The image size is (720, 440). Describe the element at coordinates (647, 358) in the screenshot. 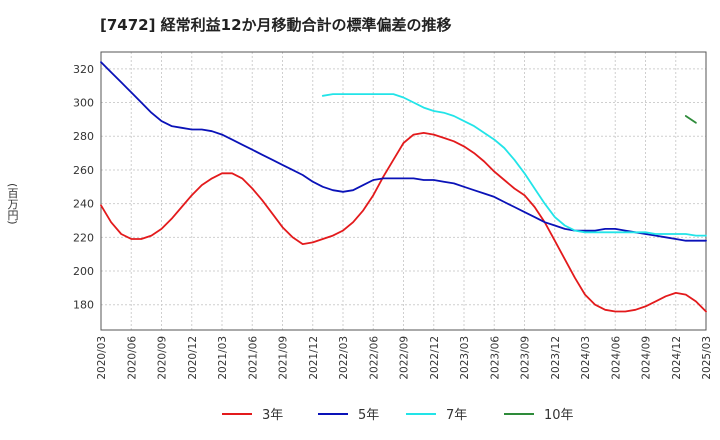

I see `x-tick-label: 2024/09` at that location.